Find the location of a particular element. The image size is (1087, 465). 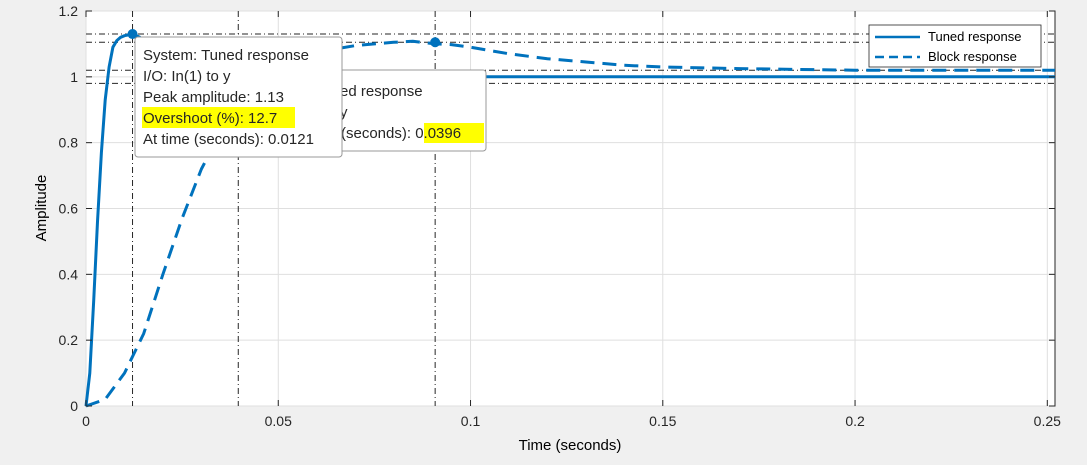

datatip-block-response: ed response y (seconds): 0.0396 is located at coordinates (393, 110).